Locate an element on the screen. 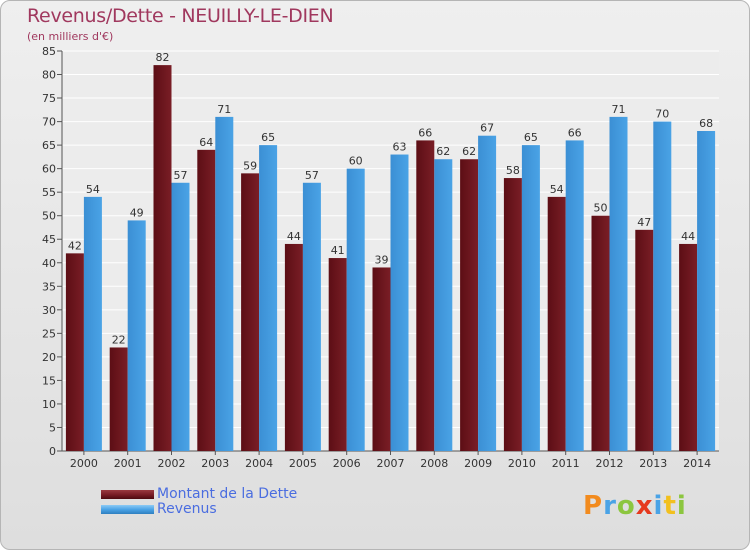 The image size is (750, 550). x-tick-label: 2006 is located at coordinates (347, 463).